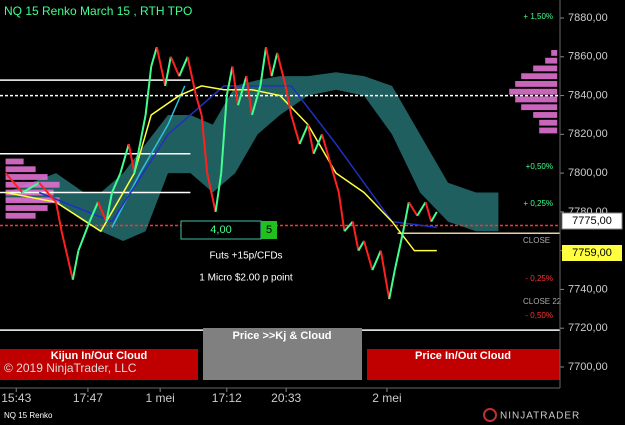 This screenshot has width=625, height=425. Describe the element at coordinates (463, 356) in the screenshot. I see `button-label: Price In/Out Cloud` at that location.